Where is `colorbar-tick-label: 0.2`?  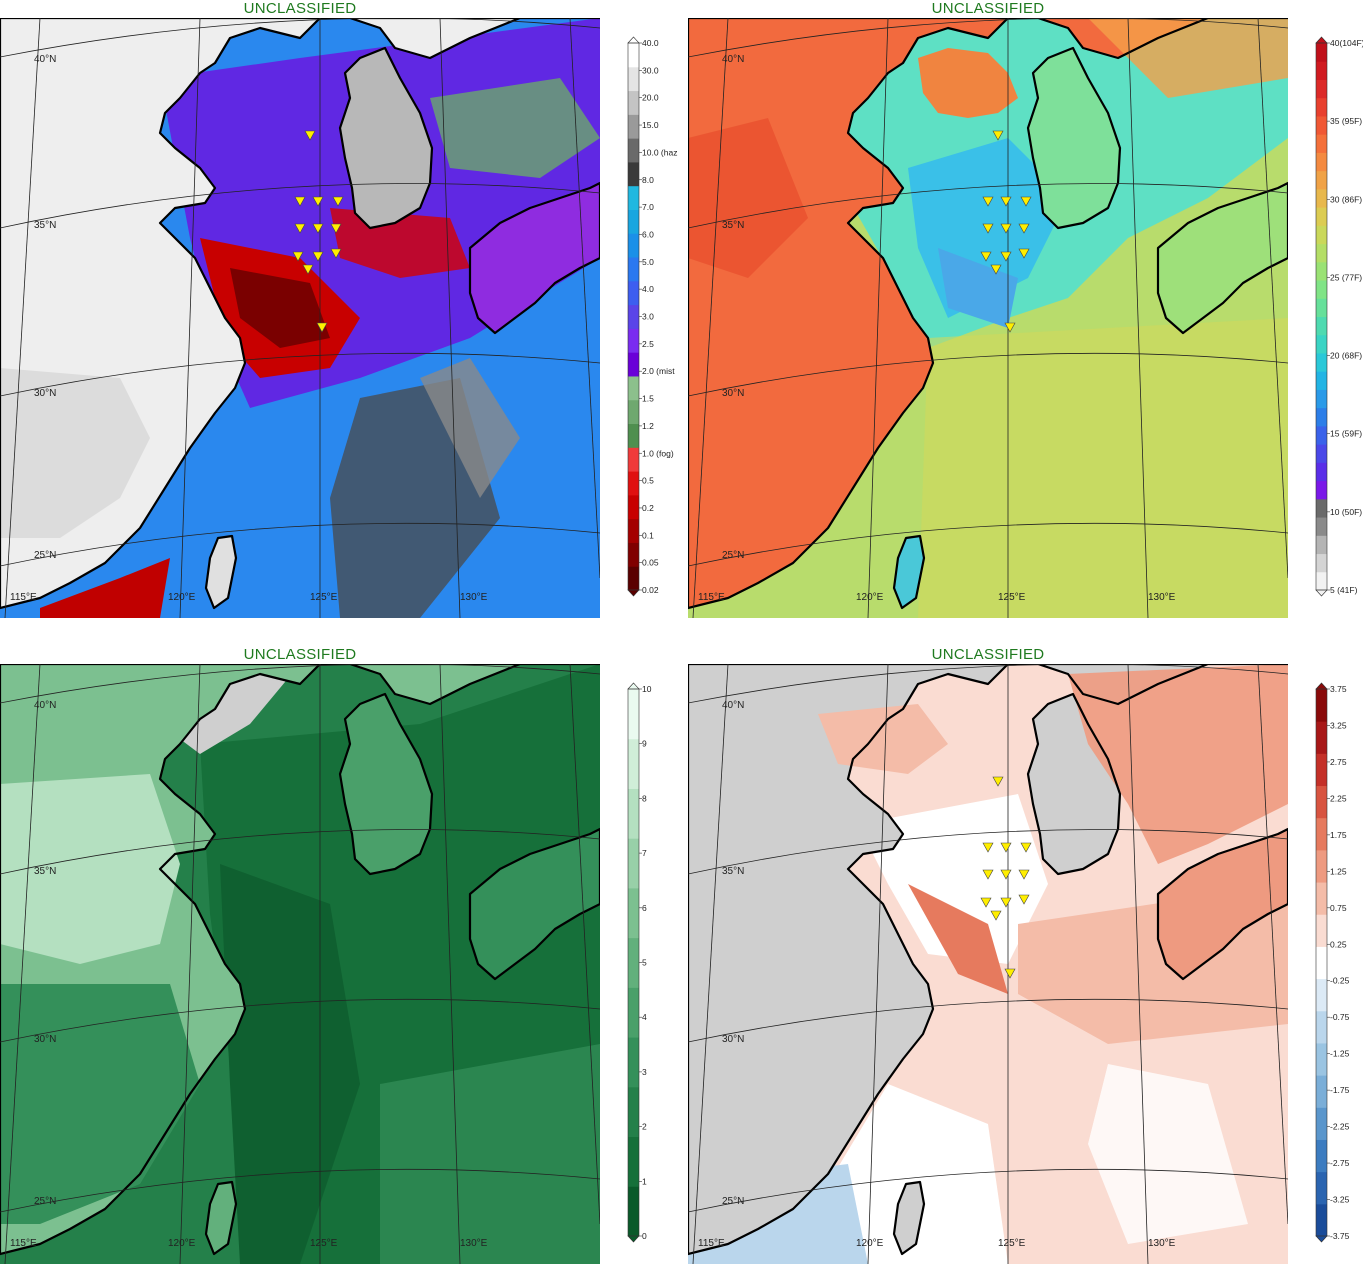 colorbar-tick-label: 0.2 is located at coordinates (648, 508).